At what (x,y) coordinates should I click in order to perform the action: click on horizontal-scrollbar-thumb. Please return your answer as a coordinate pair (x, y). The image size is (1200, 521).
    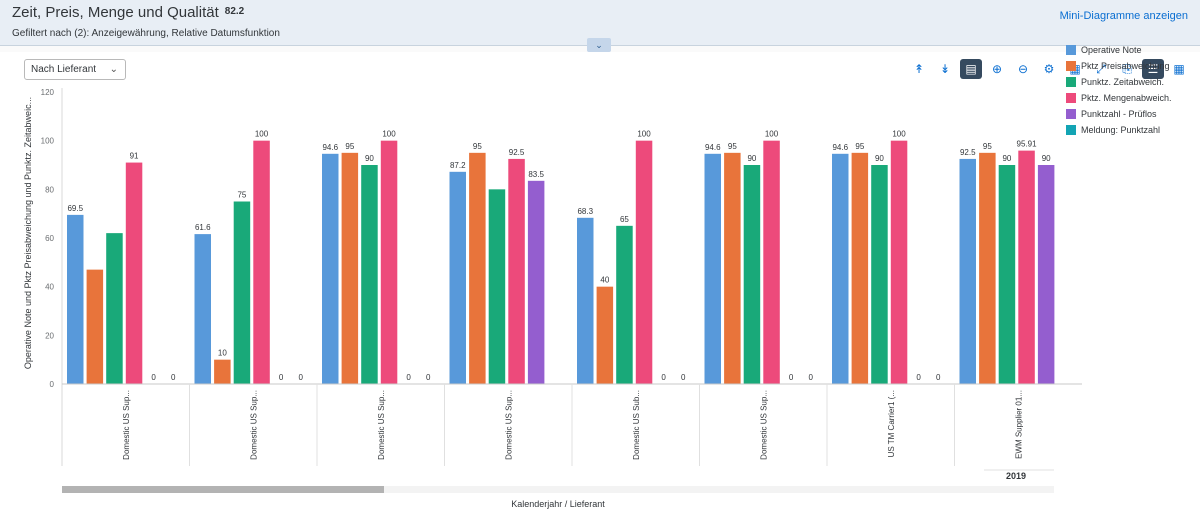
    Looking at the image, I should click on (223, 489).